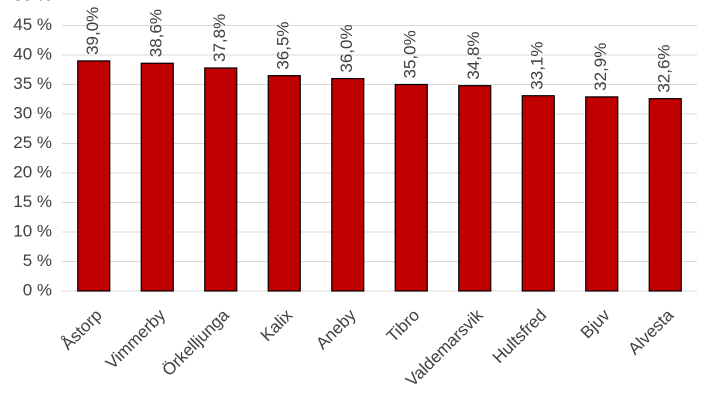  Describe the element at coordinates (32, 53) in the screenshot. I see `y-tick-label: 40 %` at that location.